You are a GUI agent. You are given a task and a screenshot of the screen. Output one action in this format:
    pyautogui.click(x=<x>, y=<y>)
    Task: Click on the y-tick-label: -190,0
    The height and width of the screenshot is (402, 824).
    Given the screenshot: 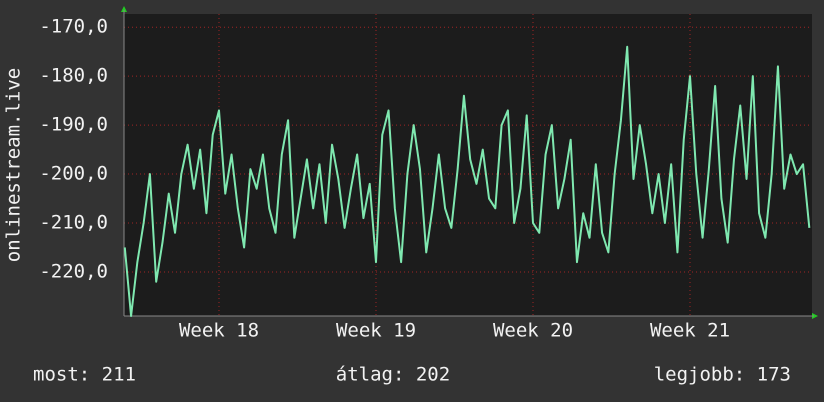 What is the action you would take?
    pyautogui.click(x=73, y=125)
    